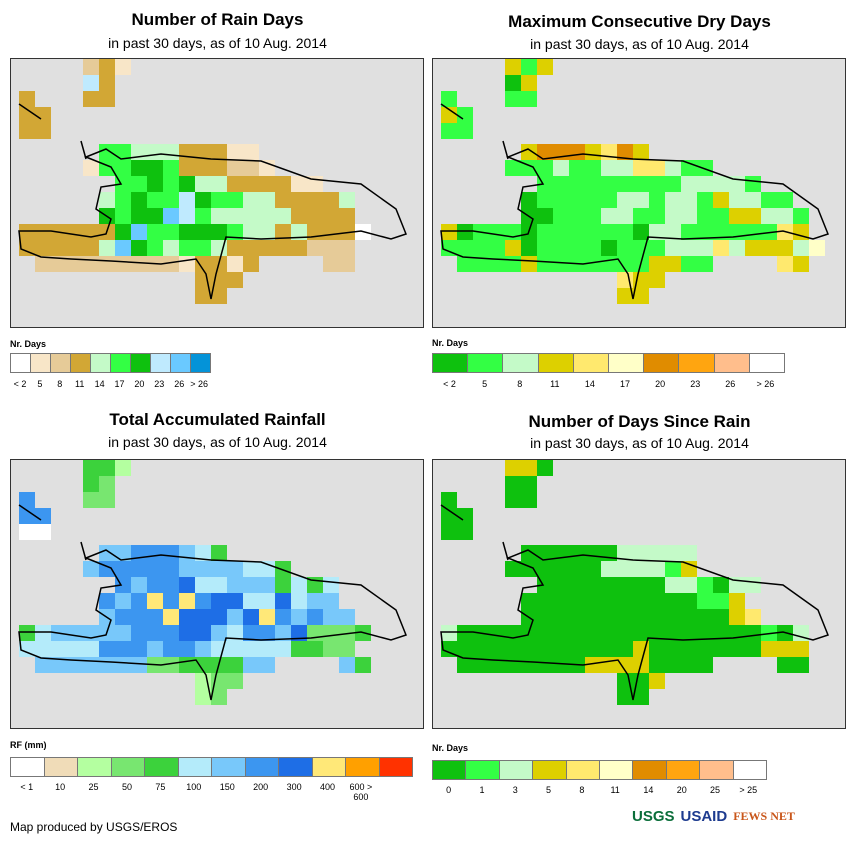 The image size is (854, 845). I want to click on legend-label: 26, so click(730, 384).